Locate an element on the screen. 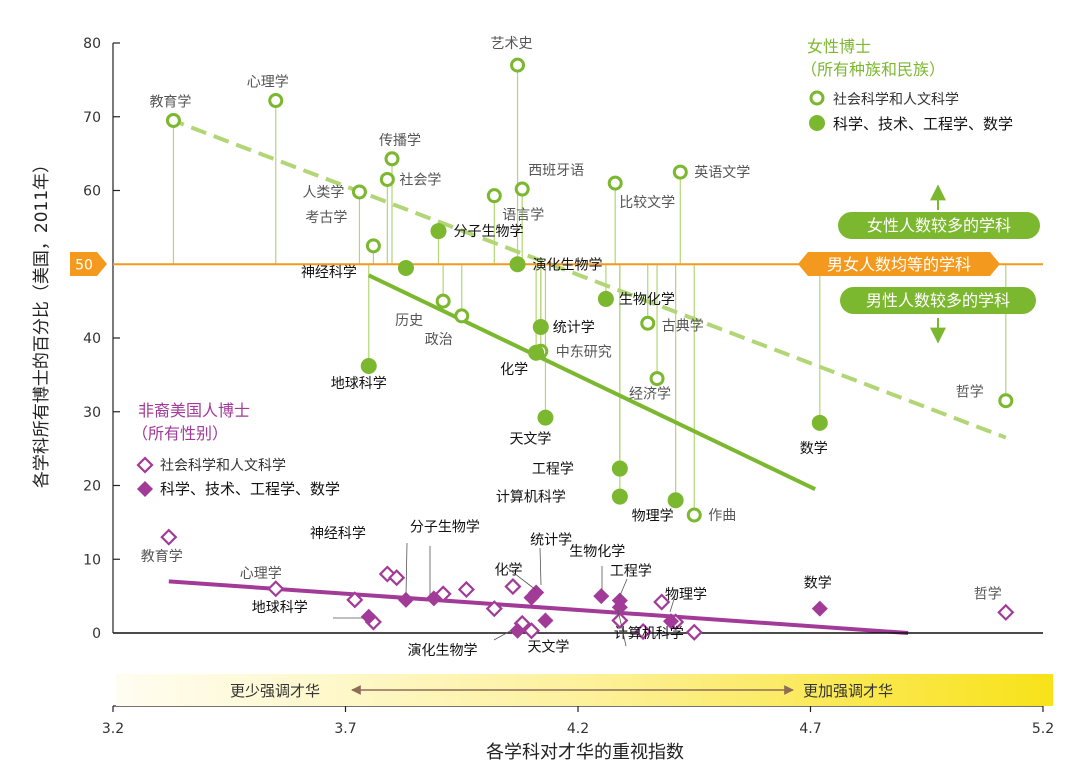  data-point-艺术史 is located at coordinates (518, 65).